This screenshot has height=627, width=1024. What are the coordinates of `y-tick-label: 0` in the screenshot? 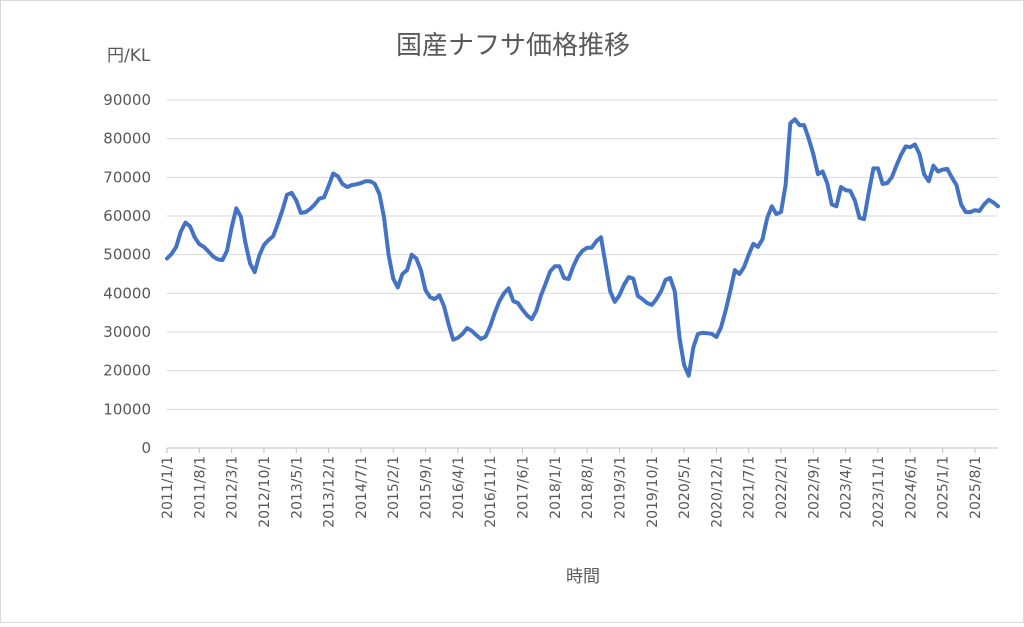 It's located at (146, 448).